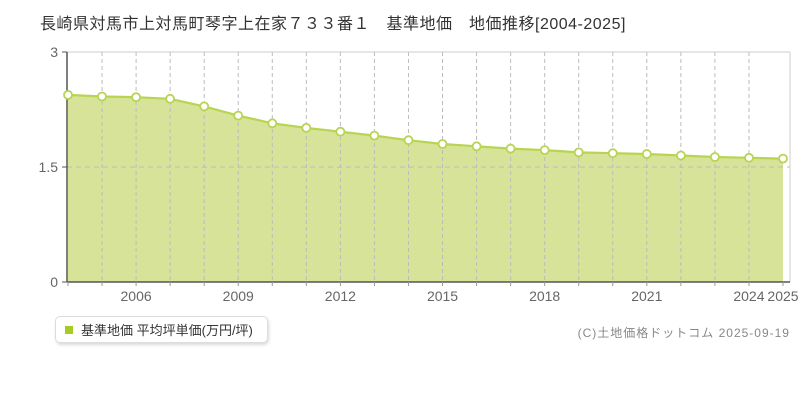  Describe the element at coordinates (782, 296) in the screenshot. I see `x-tick-label: 2025` at that location.